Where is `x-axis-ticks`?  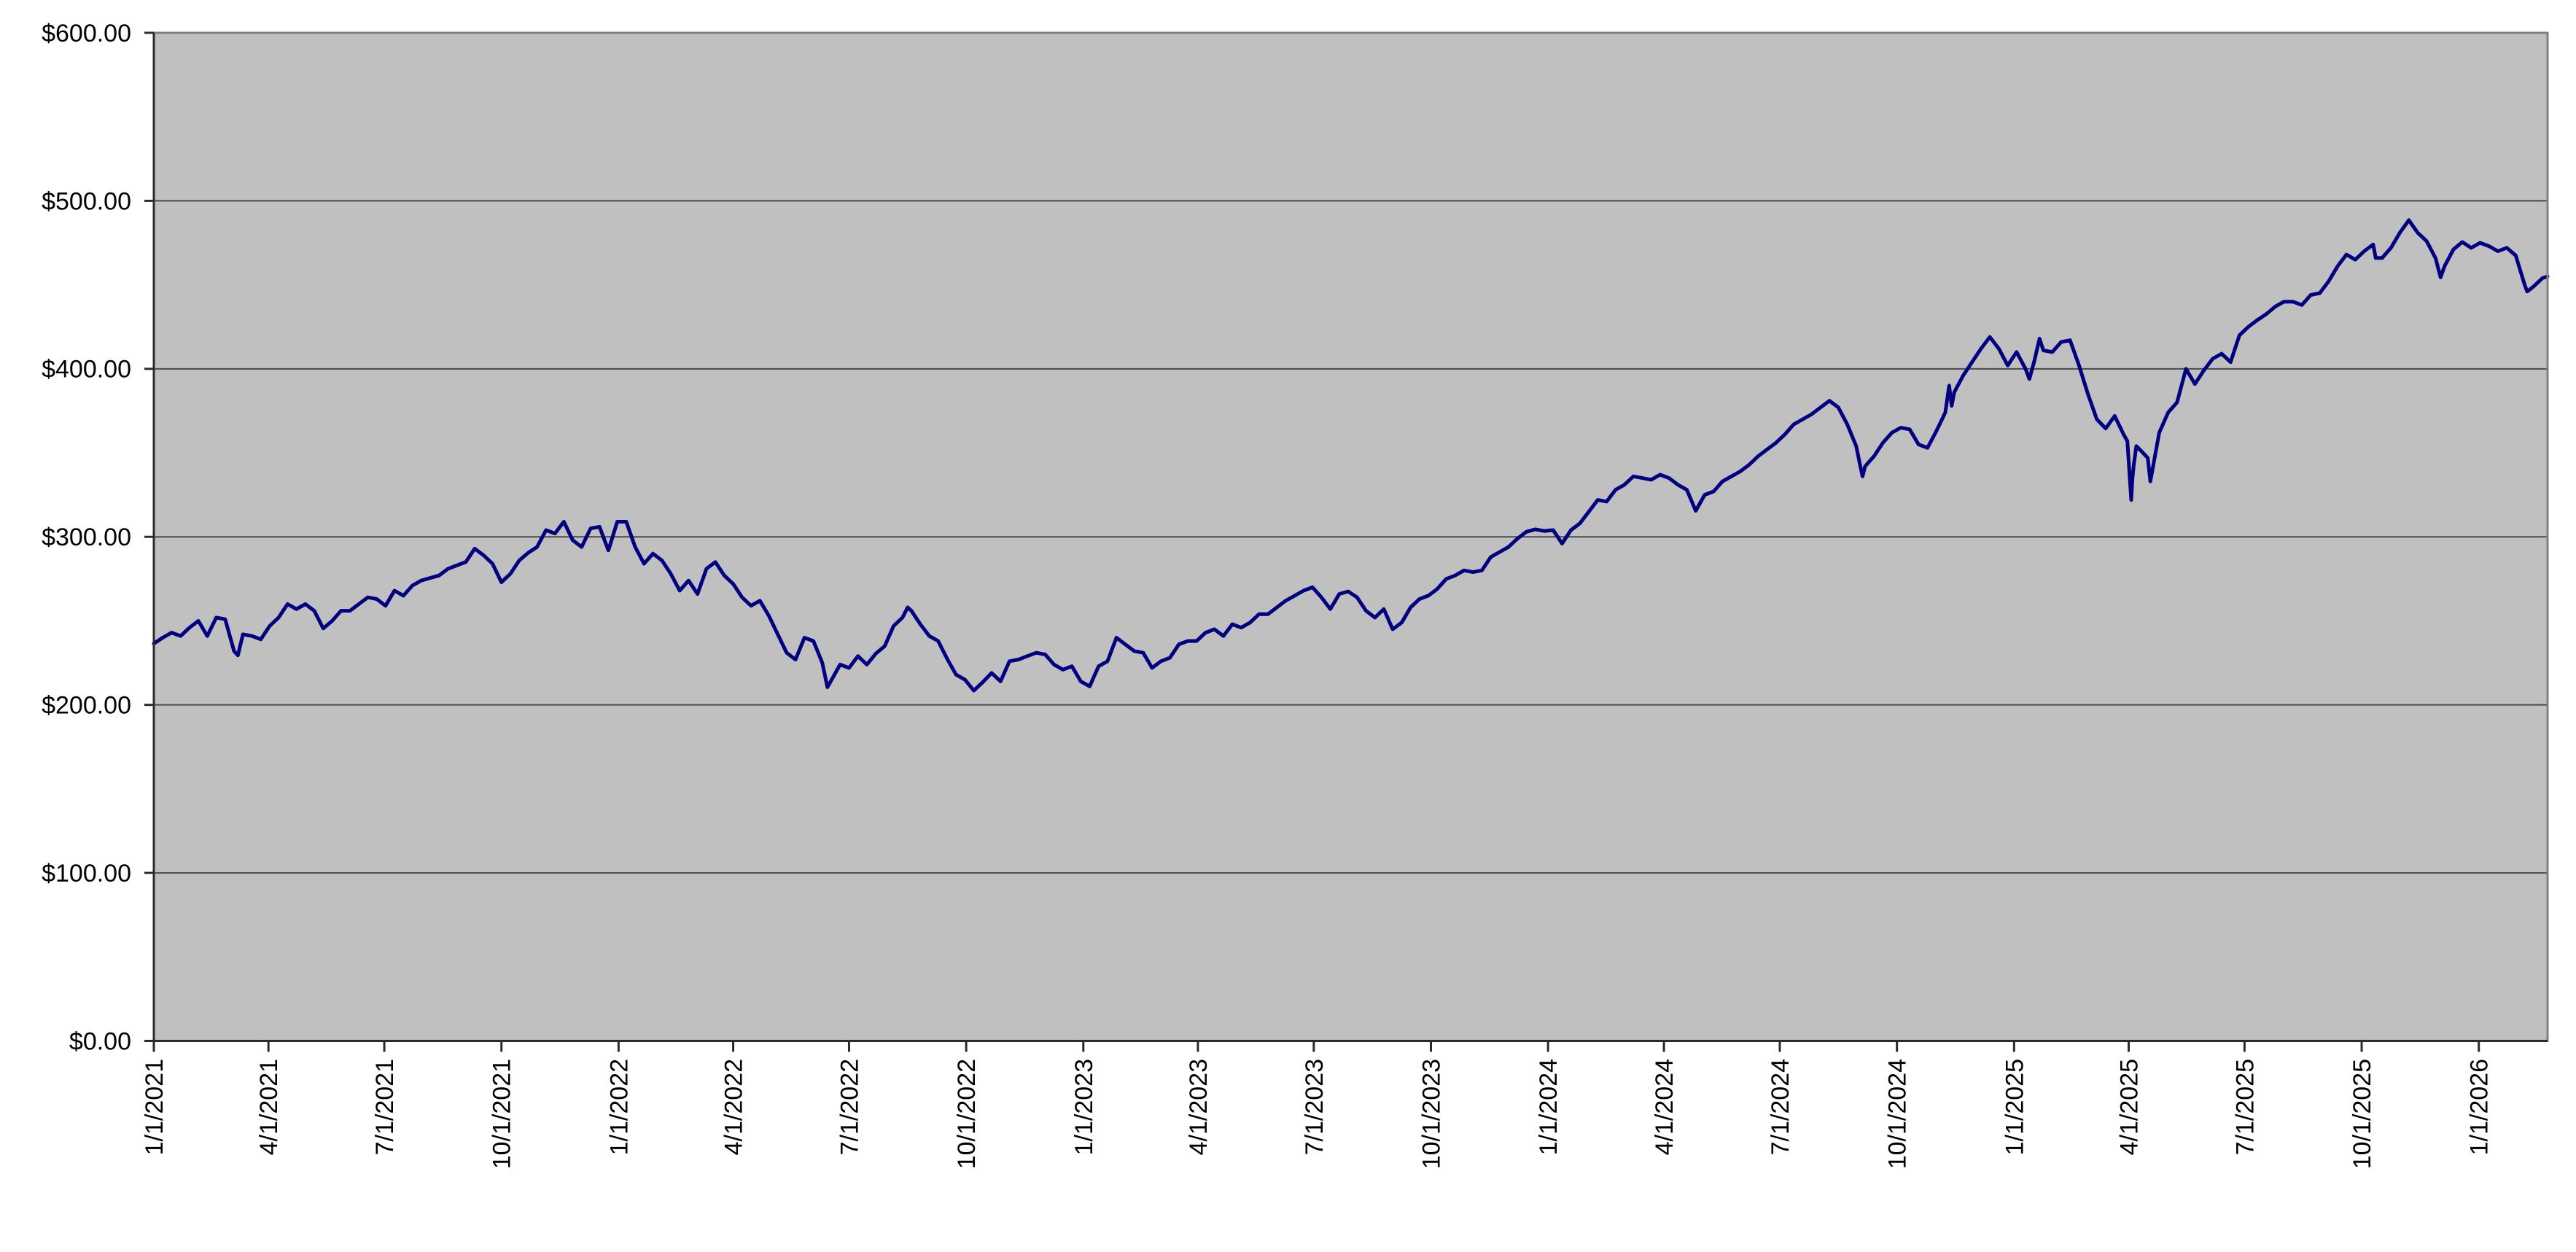
x-axis-ticks is located at coordinates (1316, 1046).